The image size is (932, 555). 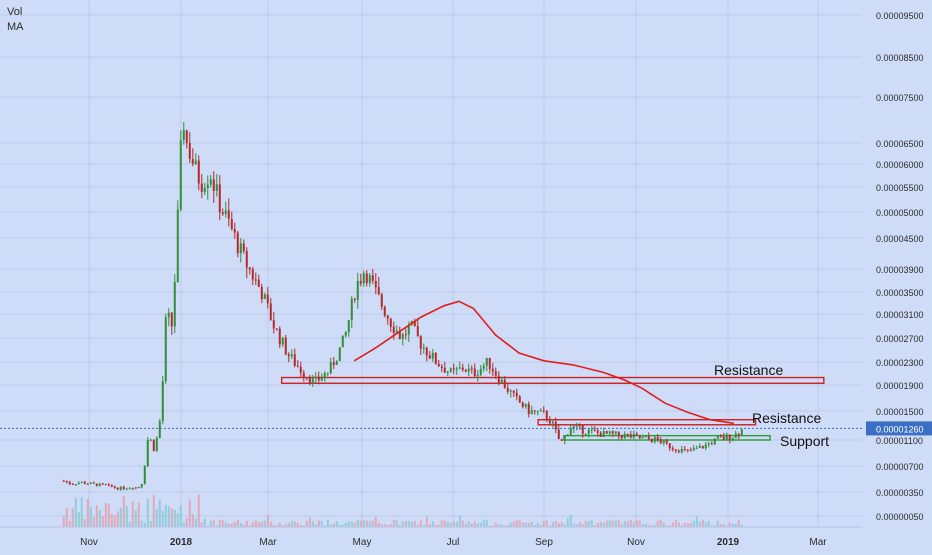 What do you see at coordinates (771, 405) in the screenshot?
I see `zone-labels: Resistance Resistance Support` at bounding box center [771, 405].